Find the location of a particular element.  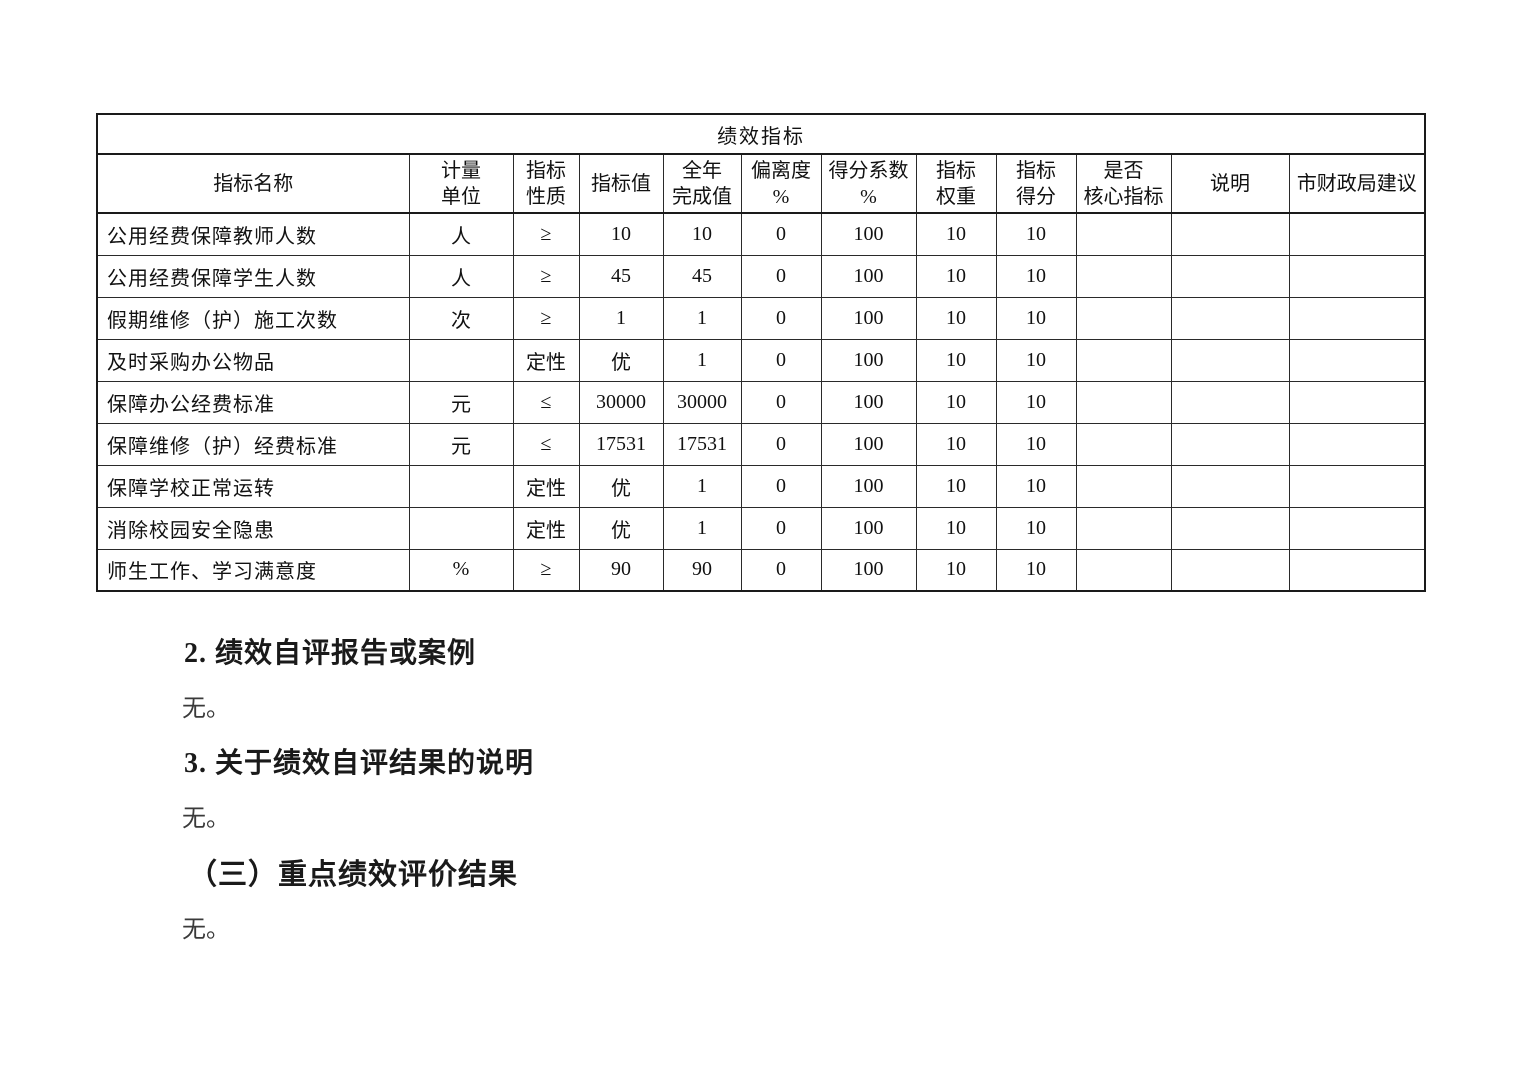

header-finance-bureau-suggestion: 市财政局建议 is located at coordinates (1357, 183).